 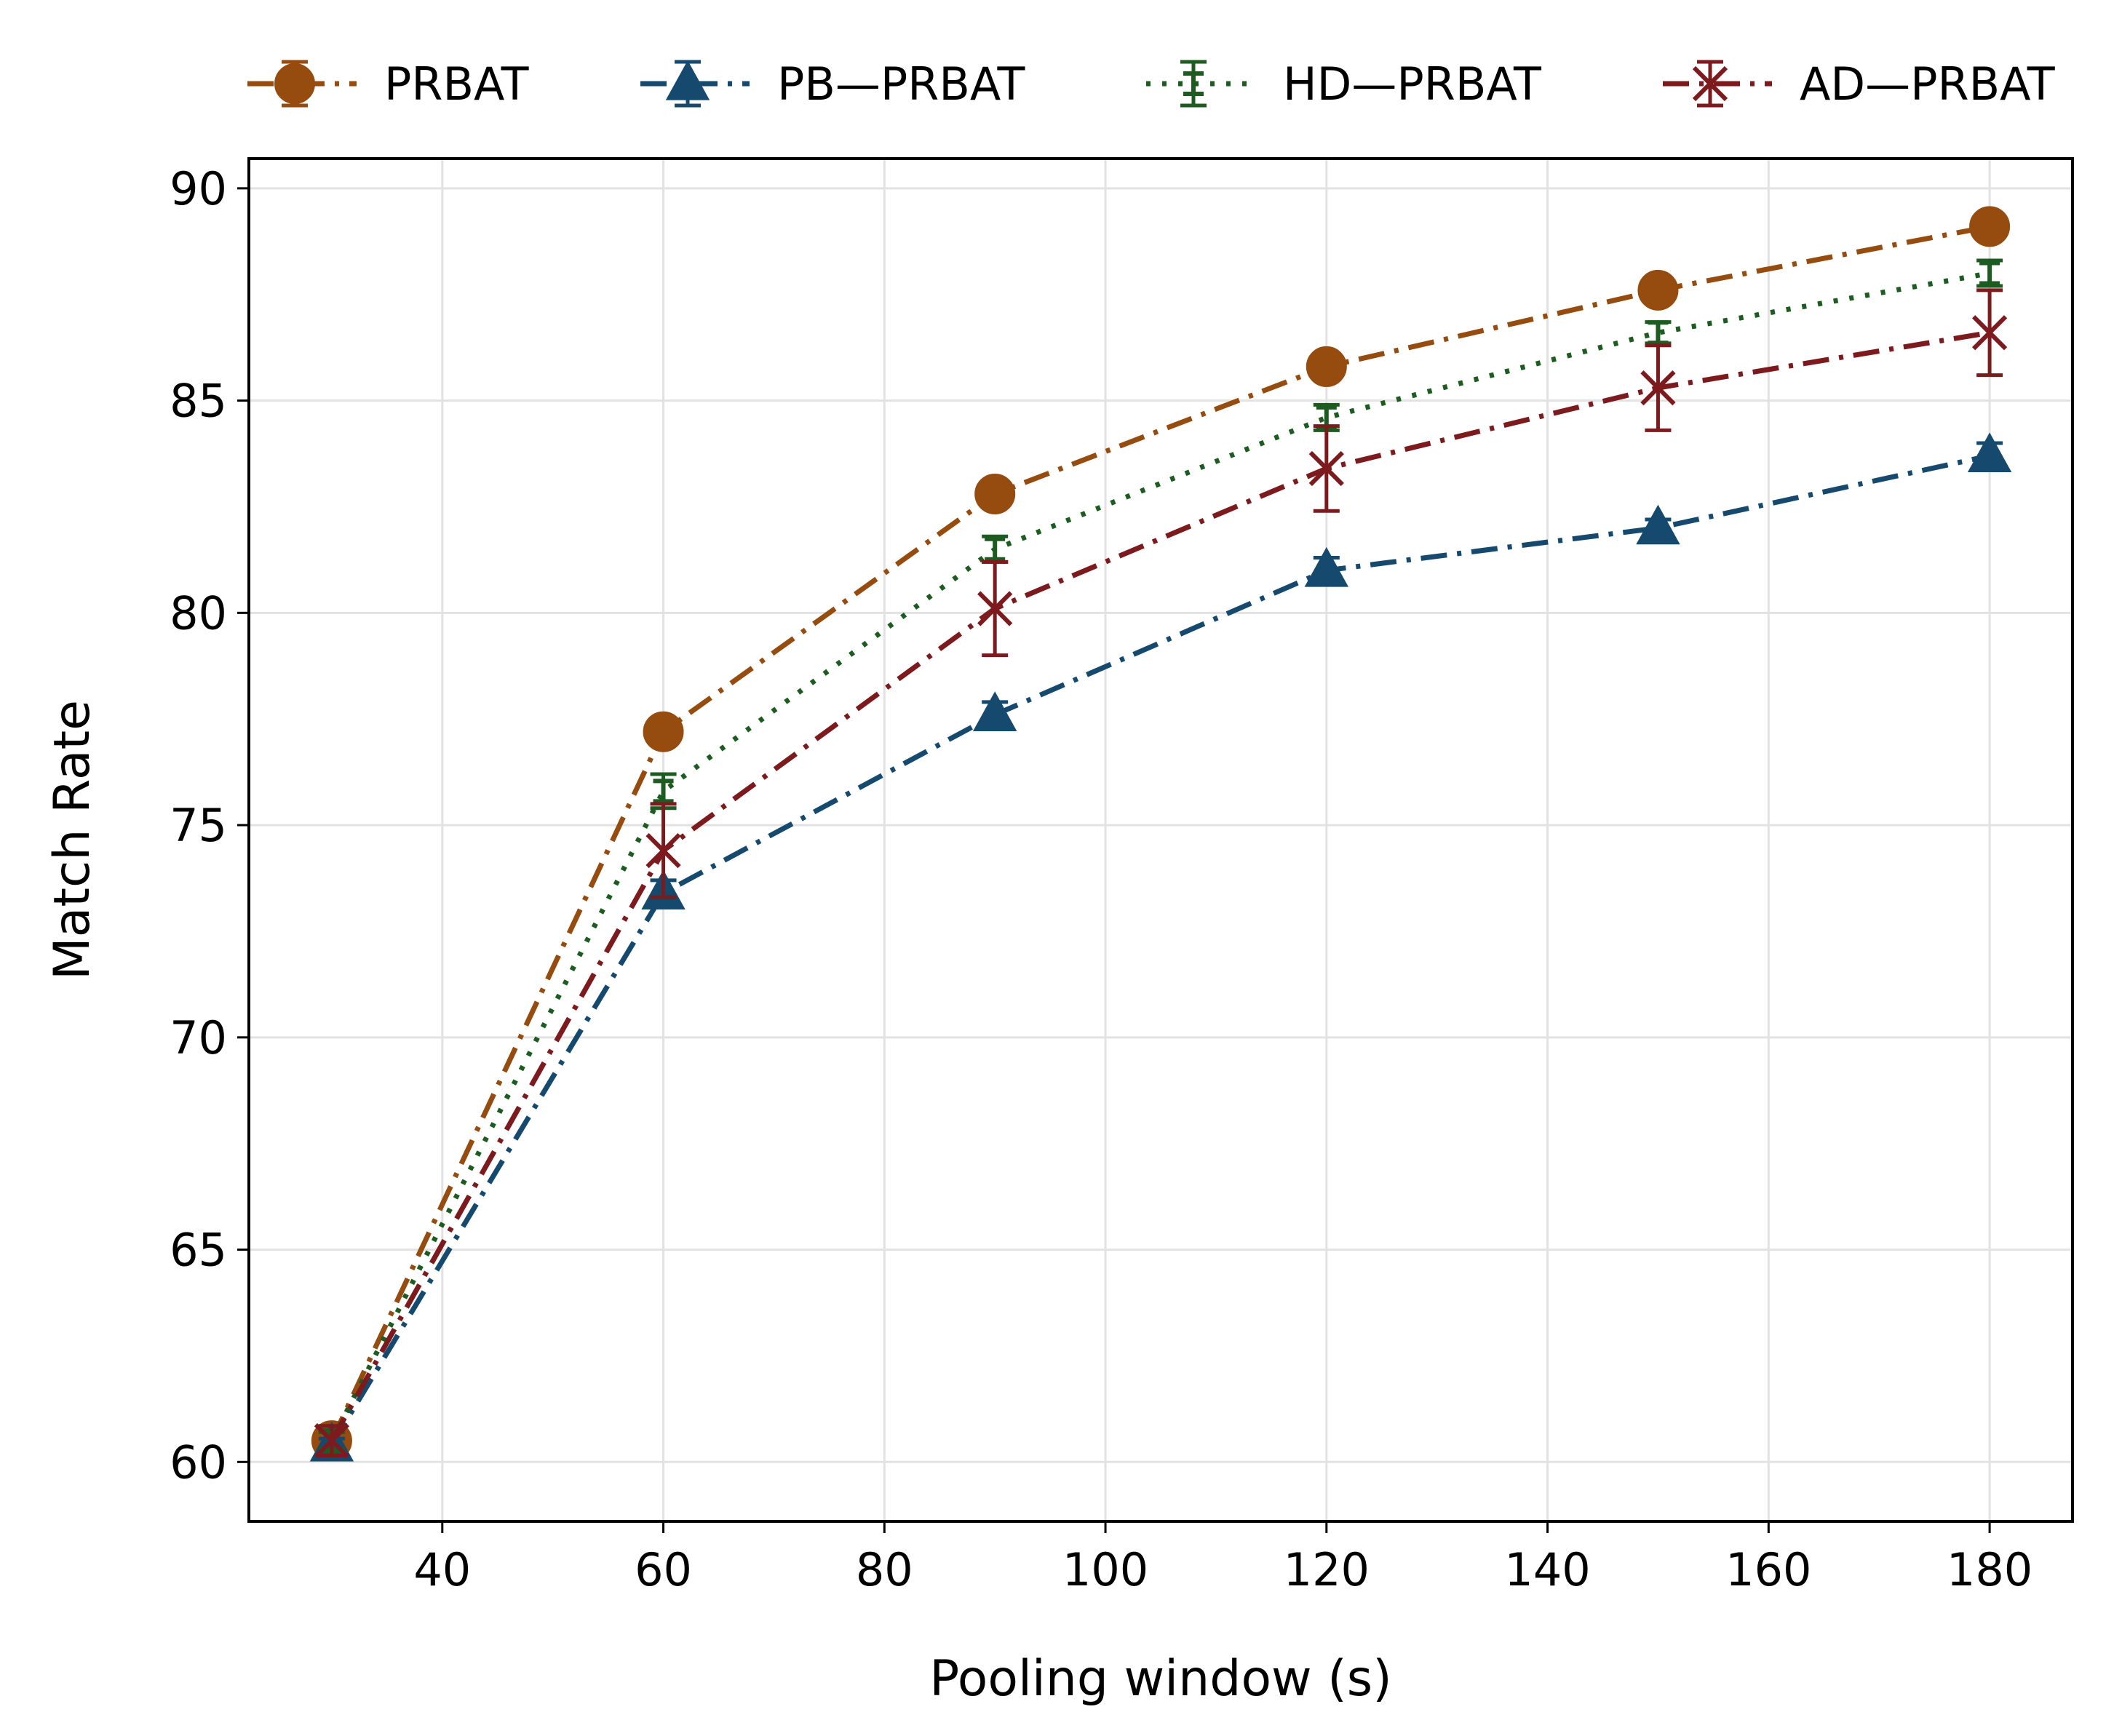 What do you see at coordinates (457, 84) in the screenshot?
I see `legend-label: PRBAT` at bounding box center [457, 84].